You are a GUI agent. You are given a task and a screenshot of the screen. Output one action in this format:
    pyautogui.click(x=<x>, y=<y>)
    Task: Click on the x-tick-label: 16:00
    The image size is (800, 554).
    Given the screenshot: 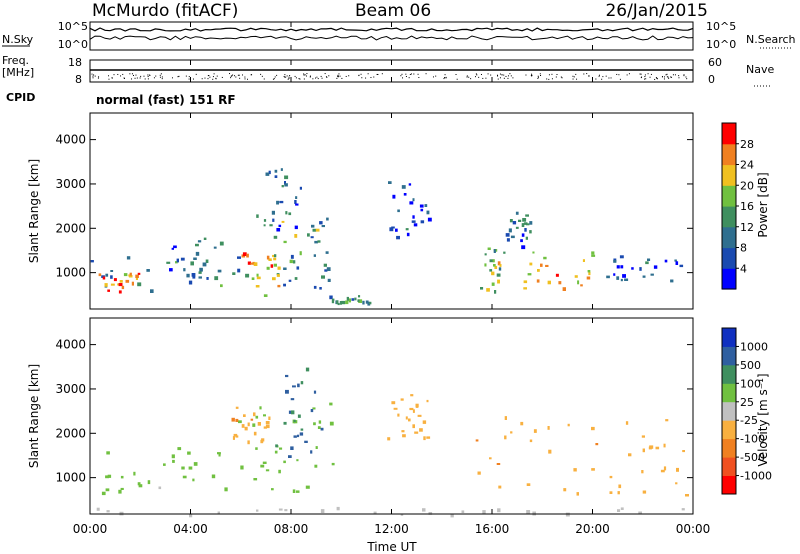 What is the action you would take?
    pyautogui.click(x=492, y=529)
    